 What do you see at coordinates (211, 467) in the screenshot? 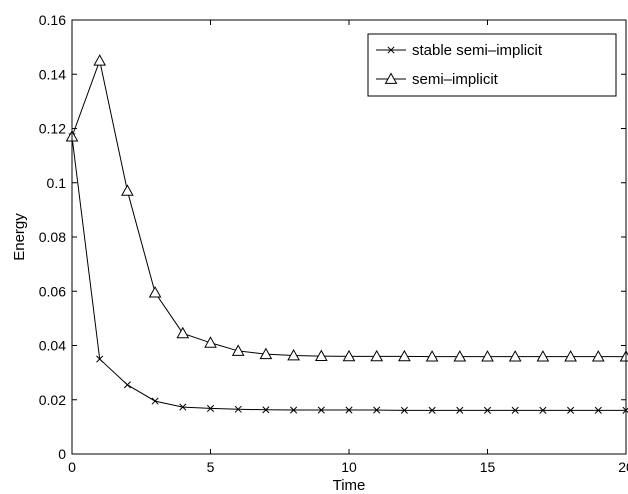
I see `x-tick-label: 5` at bounding box center [211, 467].